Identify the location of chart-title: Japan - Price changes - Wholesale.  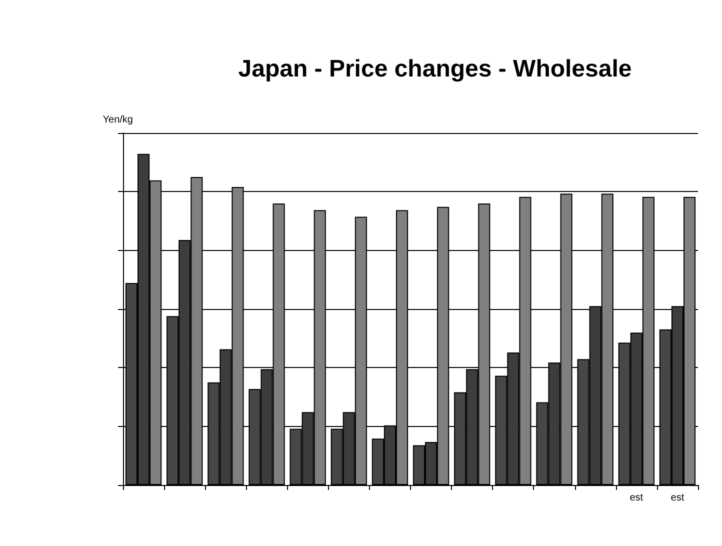
(435, 69).